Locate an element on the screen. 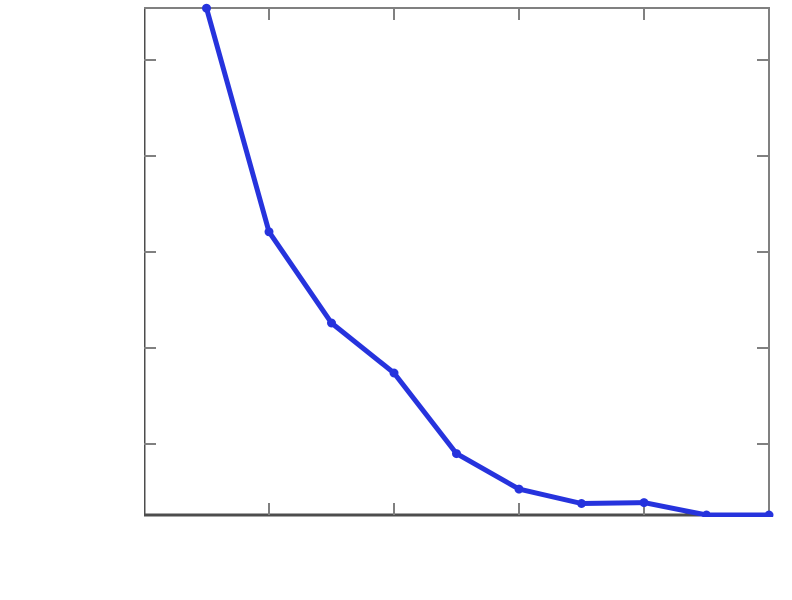  y-axis-ticks is located at coordinates (150, 252).